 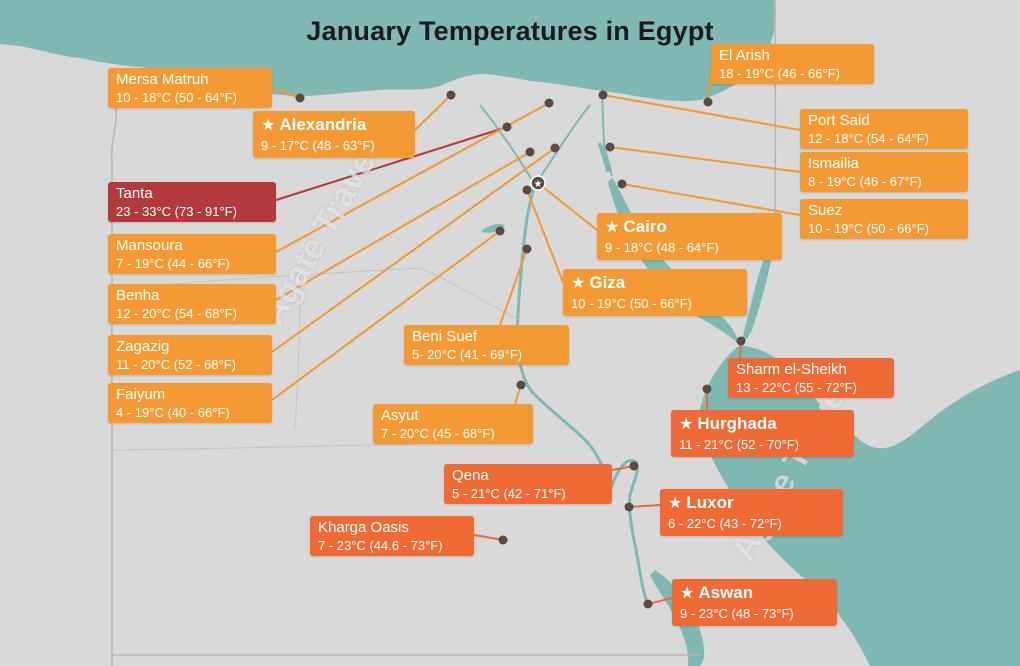 I want to click on faiyum-leader-line, so click(x=386, y=315).